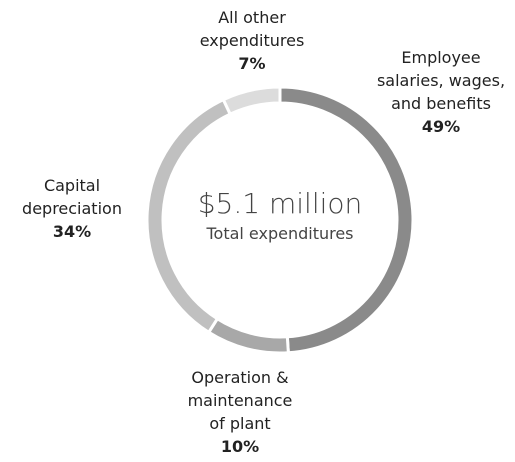 The image size is (515, 462). Describe the element at coordinates (252, 29) in the screenshot. I see `category-label: All other expenditures` at that location.